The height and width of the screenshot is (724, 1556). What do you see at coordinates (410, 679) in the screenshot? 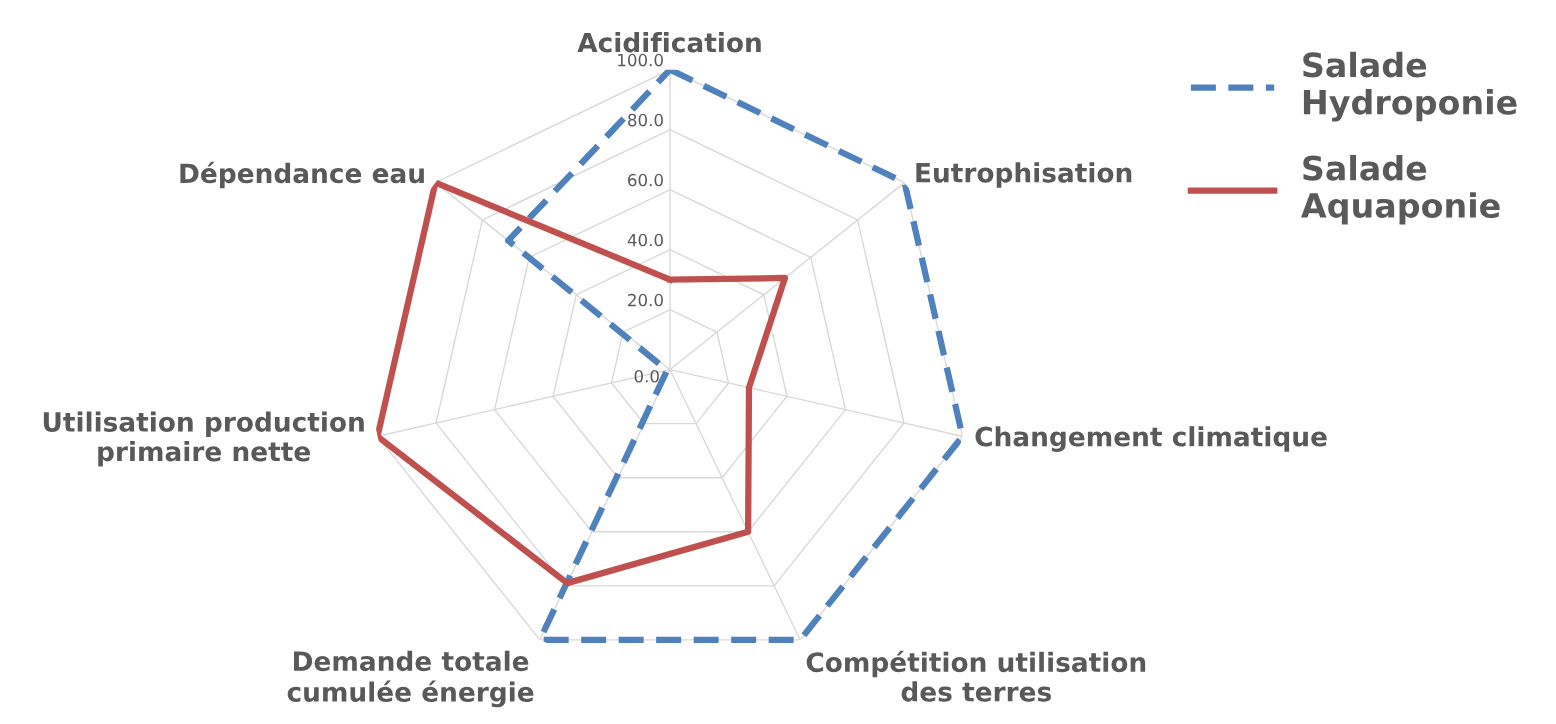
I see `spoke-label: Demande totale cumulée énergie` at bounding box center [410, 679].